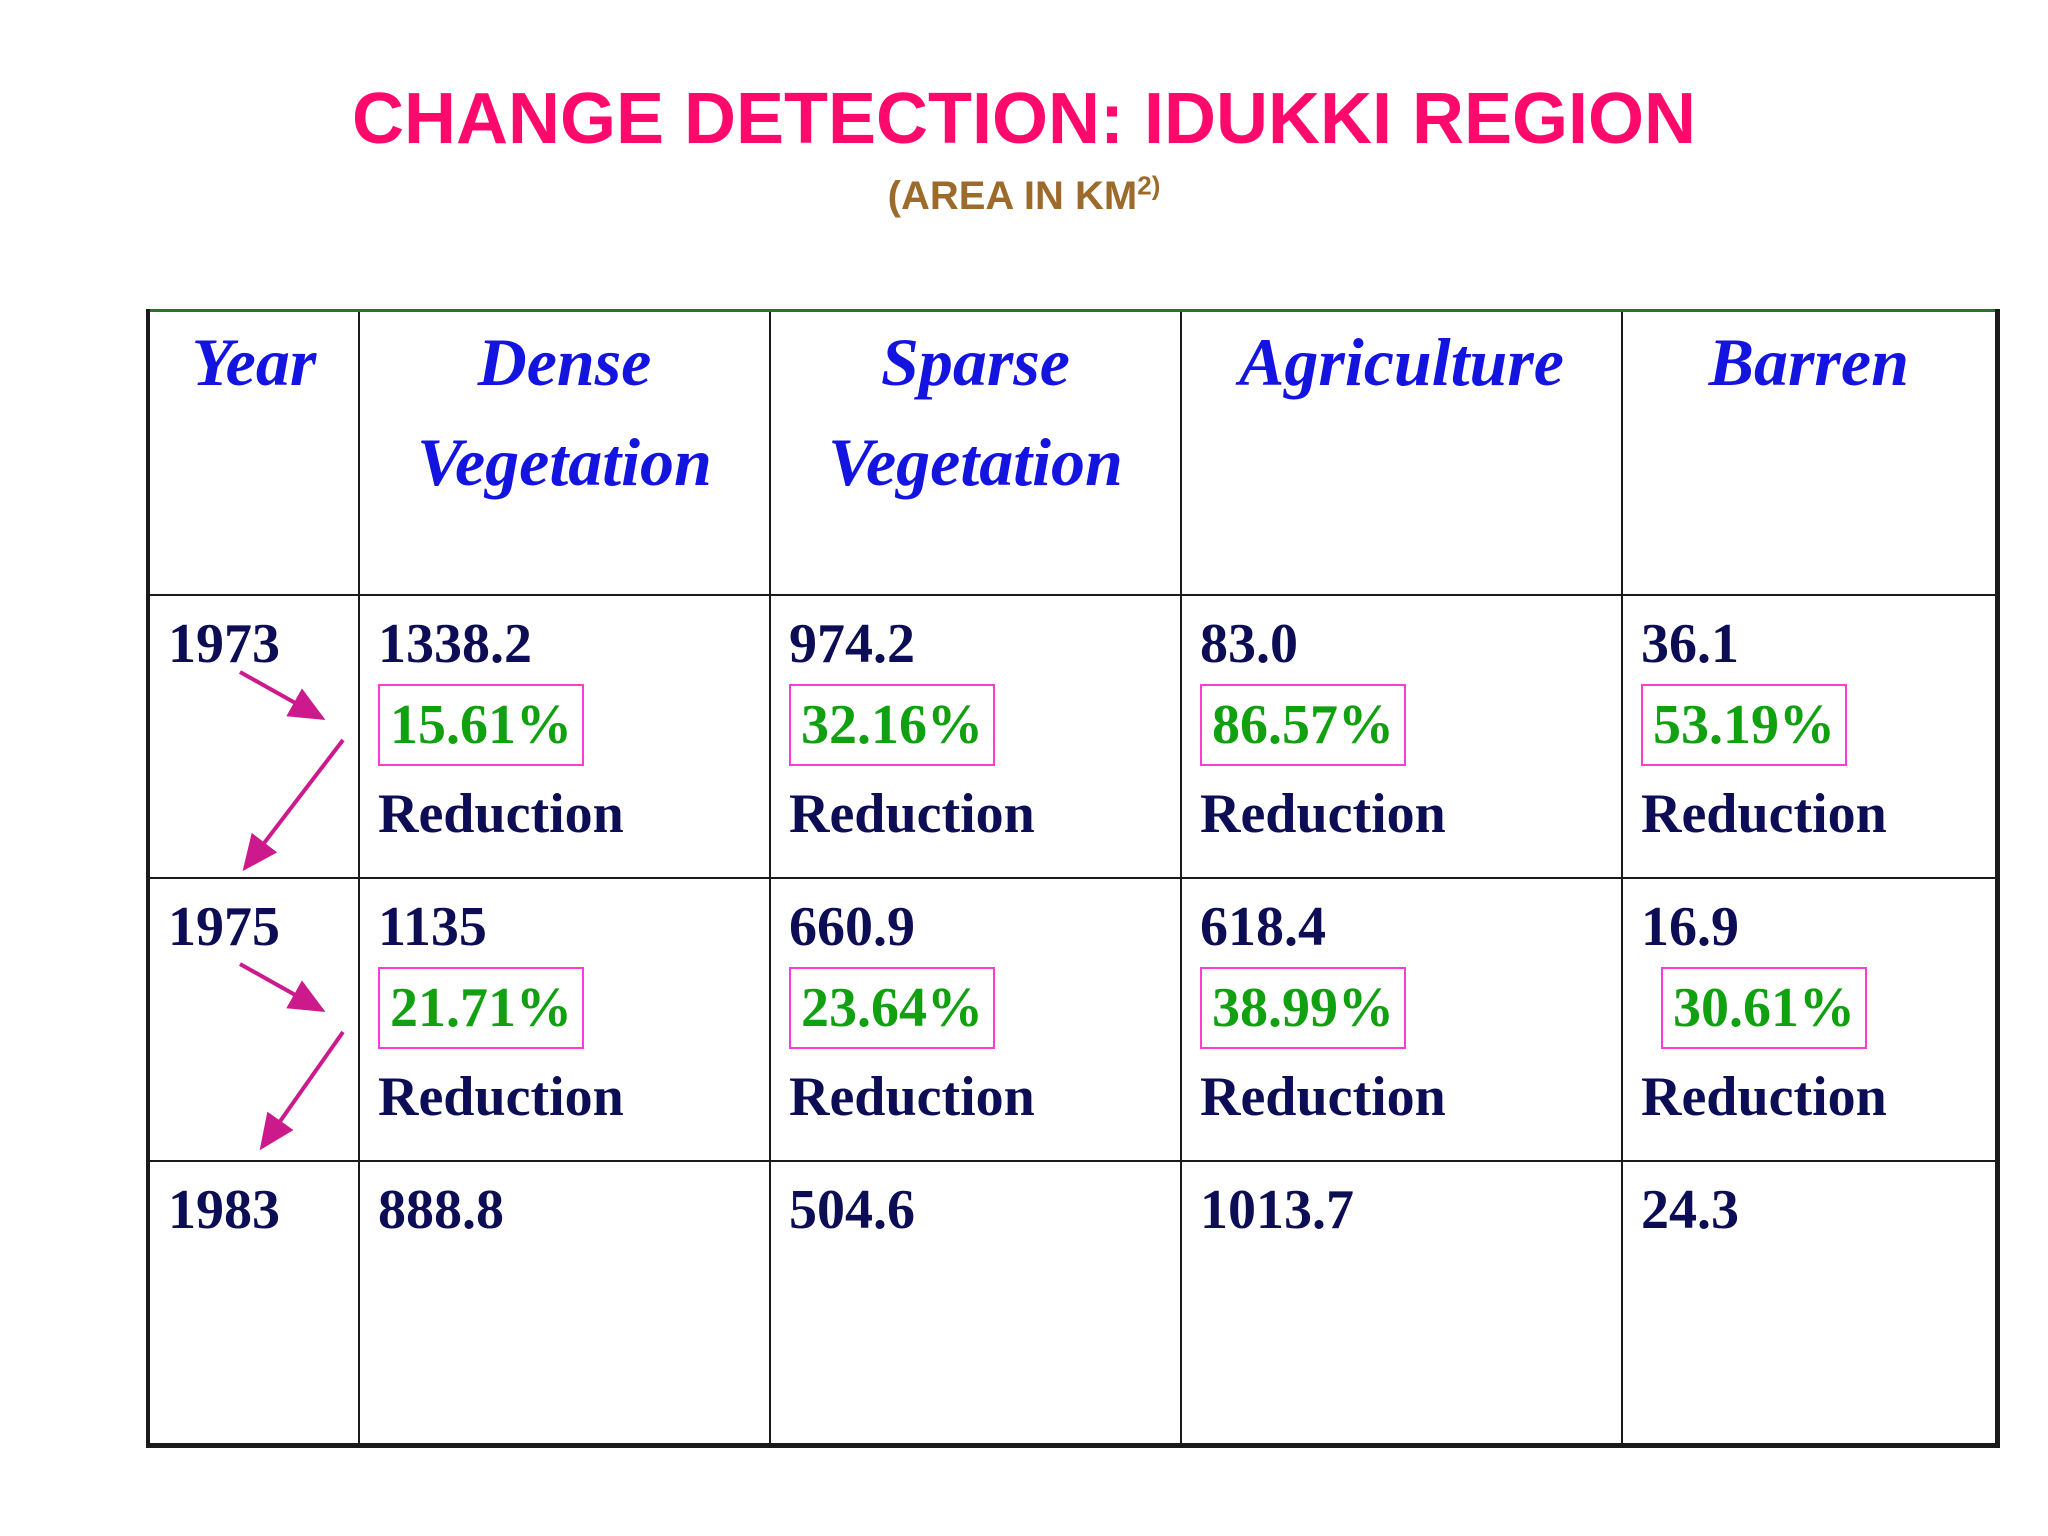 The image size is (2048, 1536). Describe the element at coordinates (441, 1210) in the screenshot. I see `dense-value: 888.8` at that location.